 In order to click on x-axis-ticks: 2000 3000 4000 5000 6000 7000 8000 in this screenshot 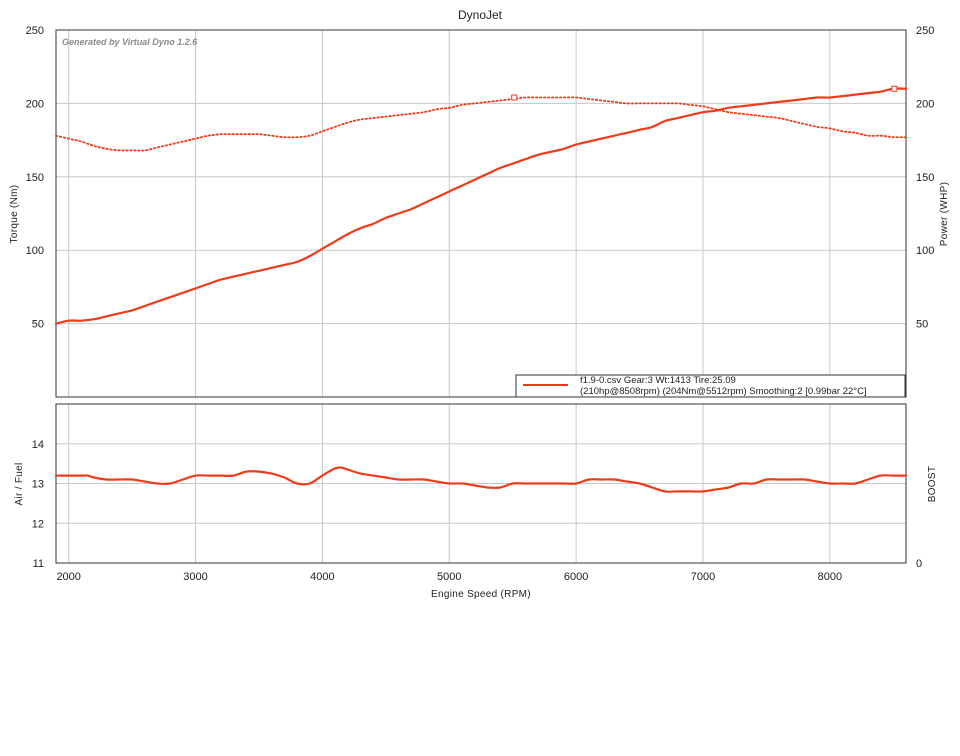, I will do `click(449, 577)`.